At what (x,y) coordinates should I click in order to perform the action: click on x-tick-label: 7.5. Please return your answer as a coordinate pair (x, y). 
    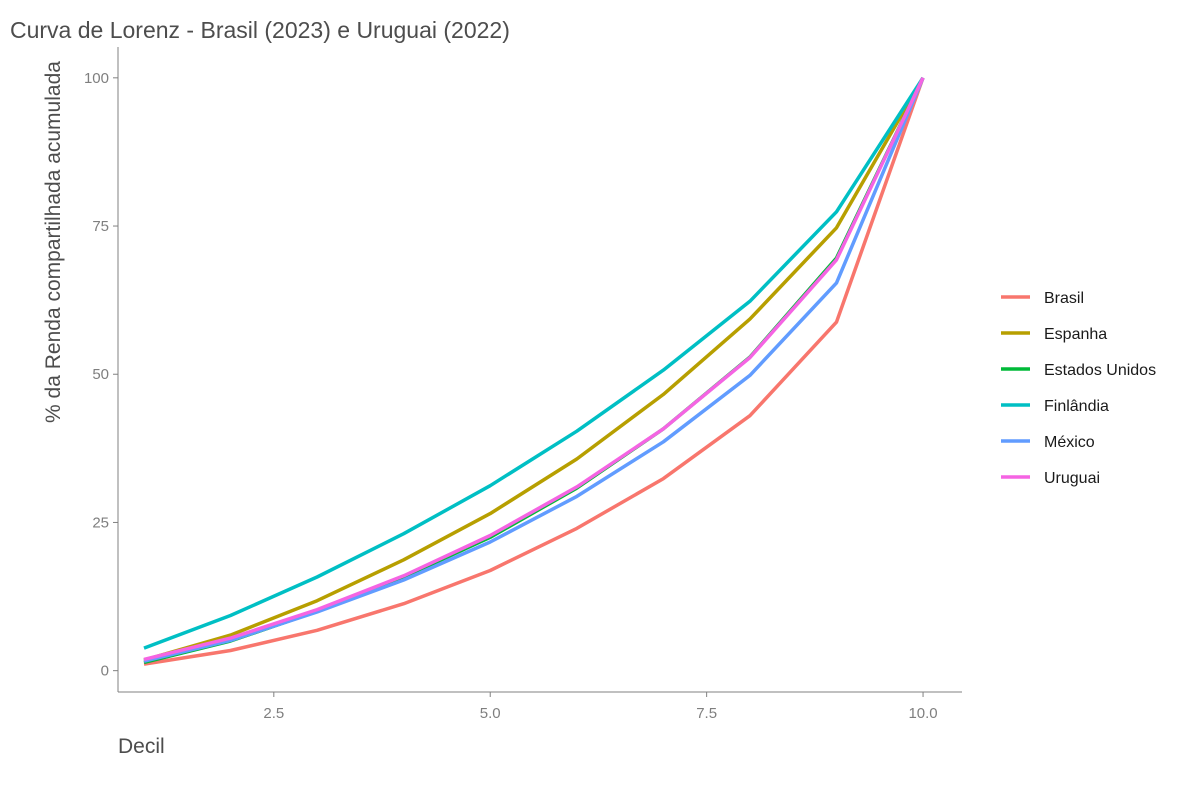
    Looking at the image, I should click on (706, 713).